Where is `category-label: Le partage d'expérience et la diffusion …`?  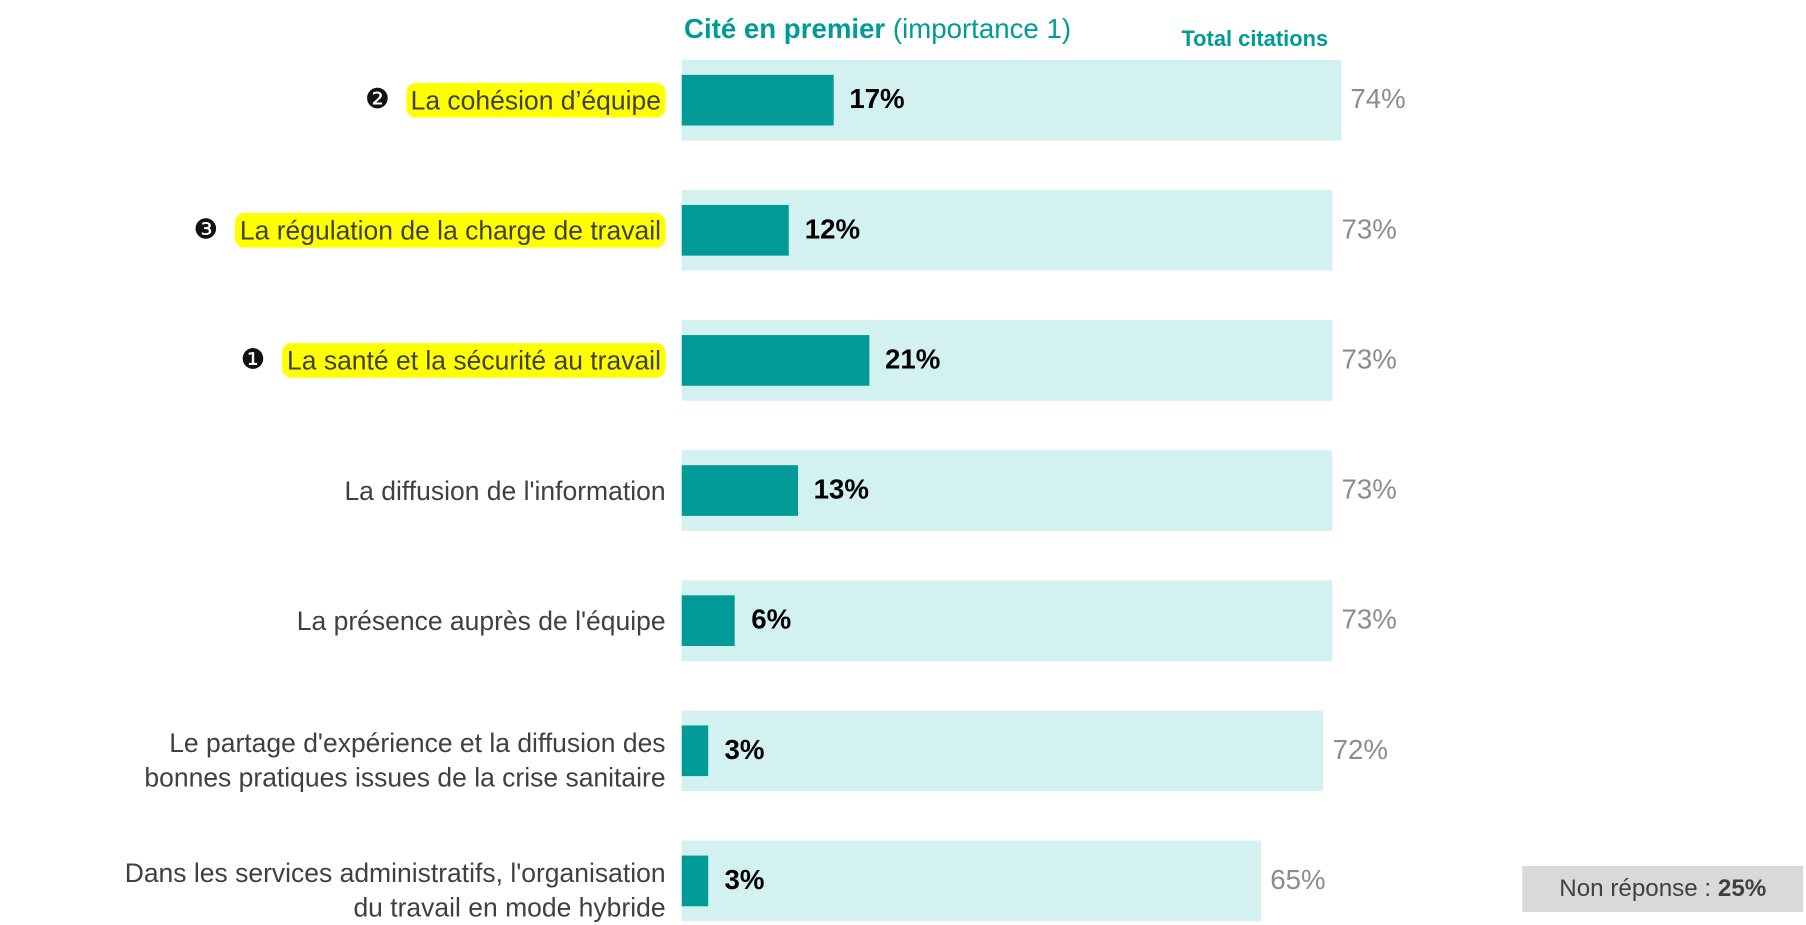 category-label: Le partage d'expérience et la diffusion … is located at coordinates (405, 760).